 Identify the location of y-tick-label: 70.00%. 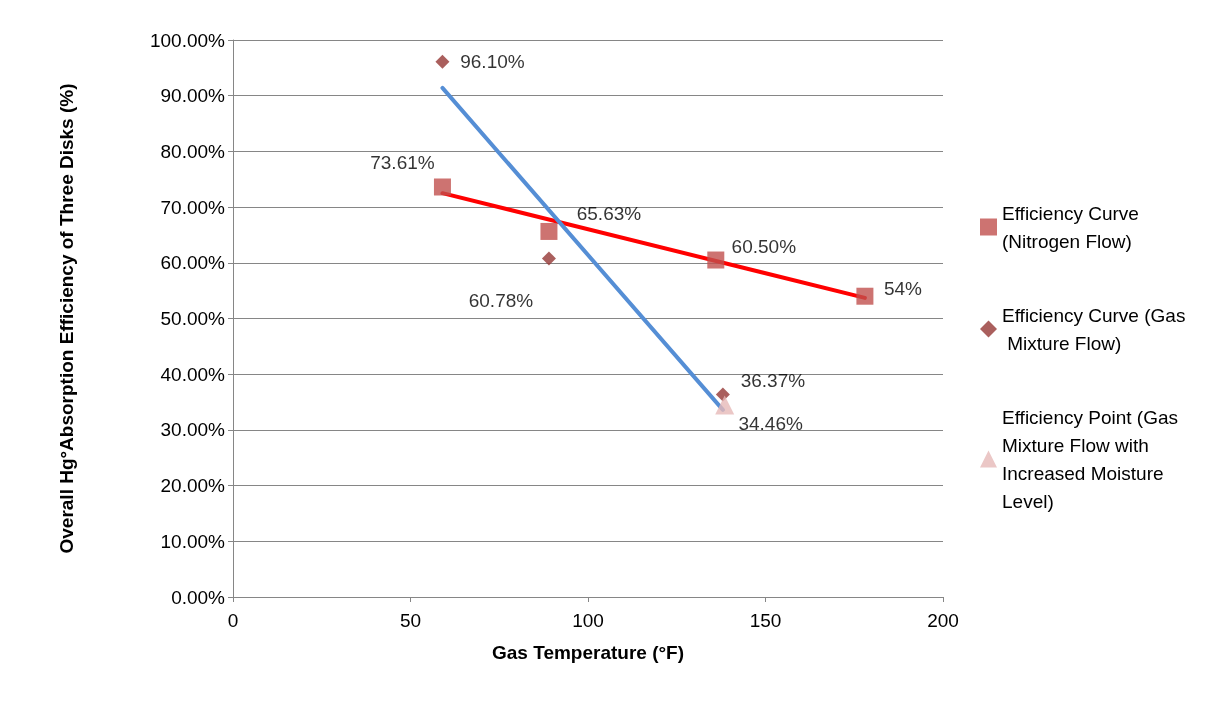
(193, 207).